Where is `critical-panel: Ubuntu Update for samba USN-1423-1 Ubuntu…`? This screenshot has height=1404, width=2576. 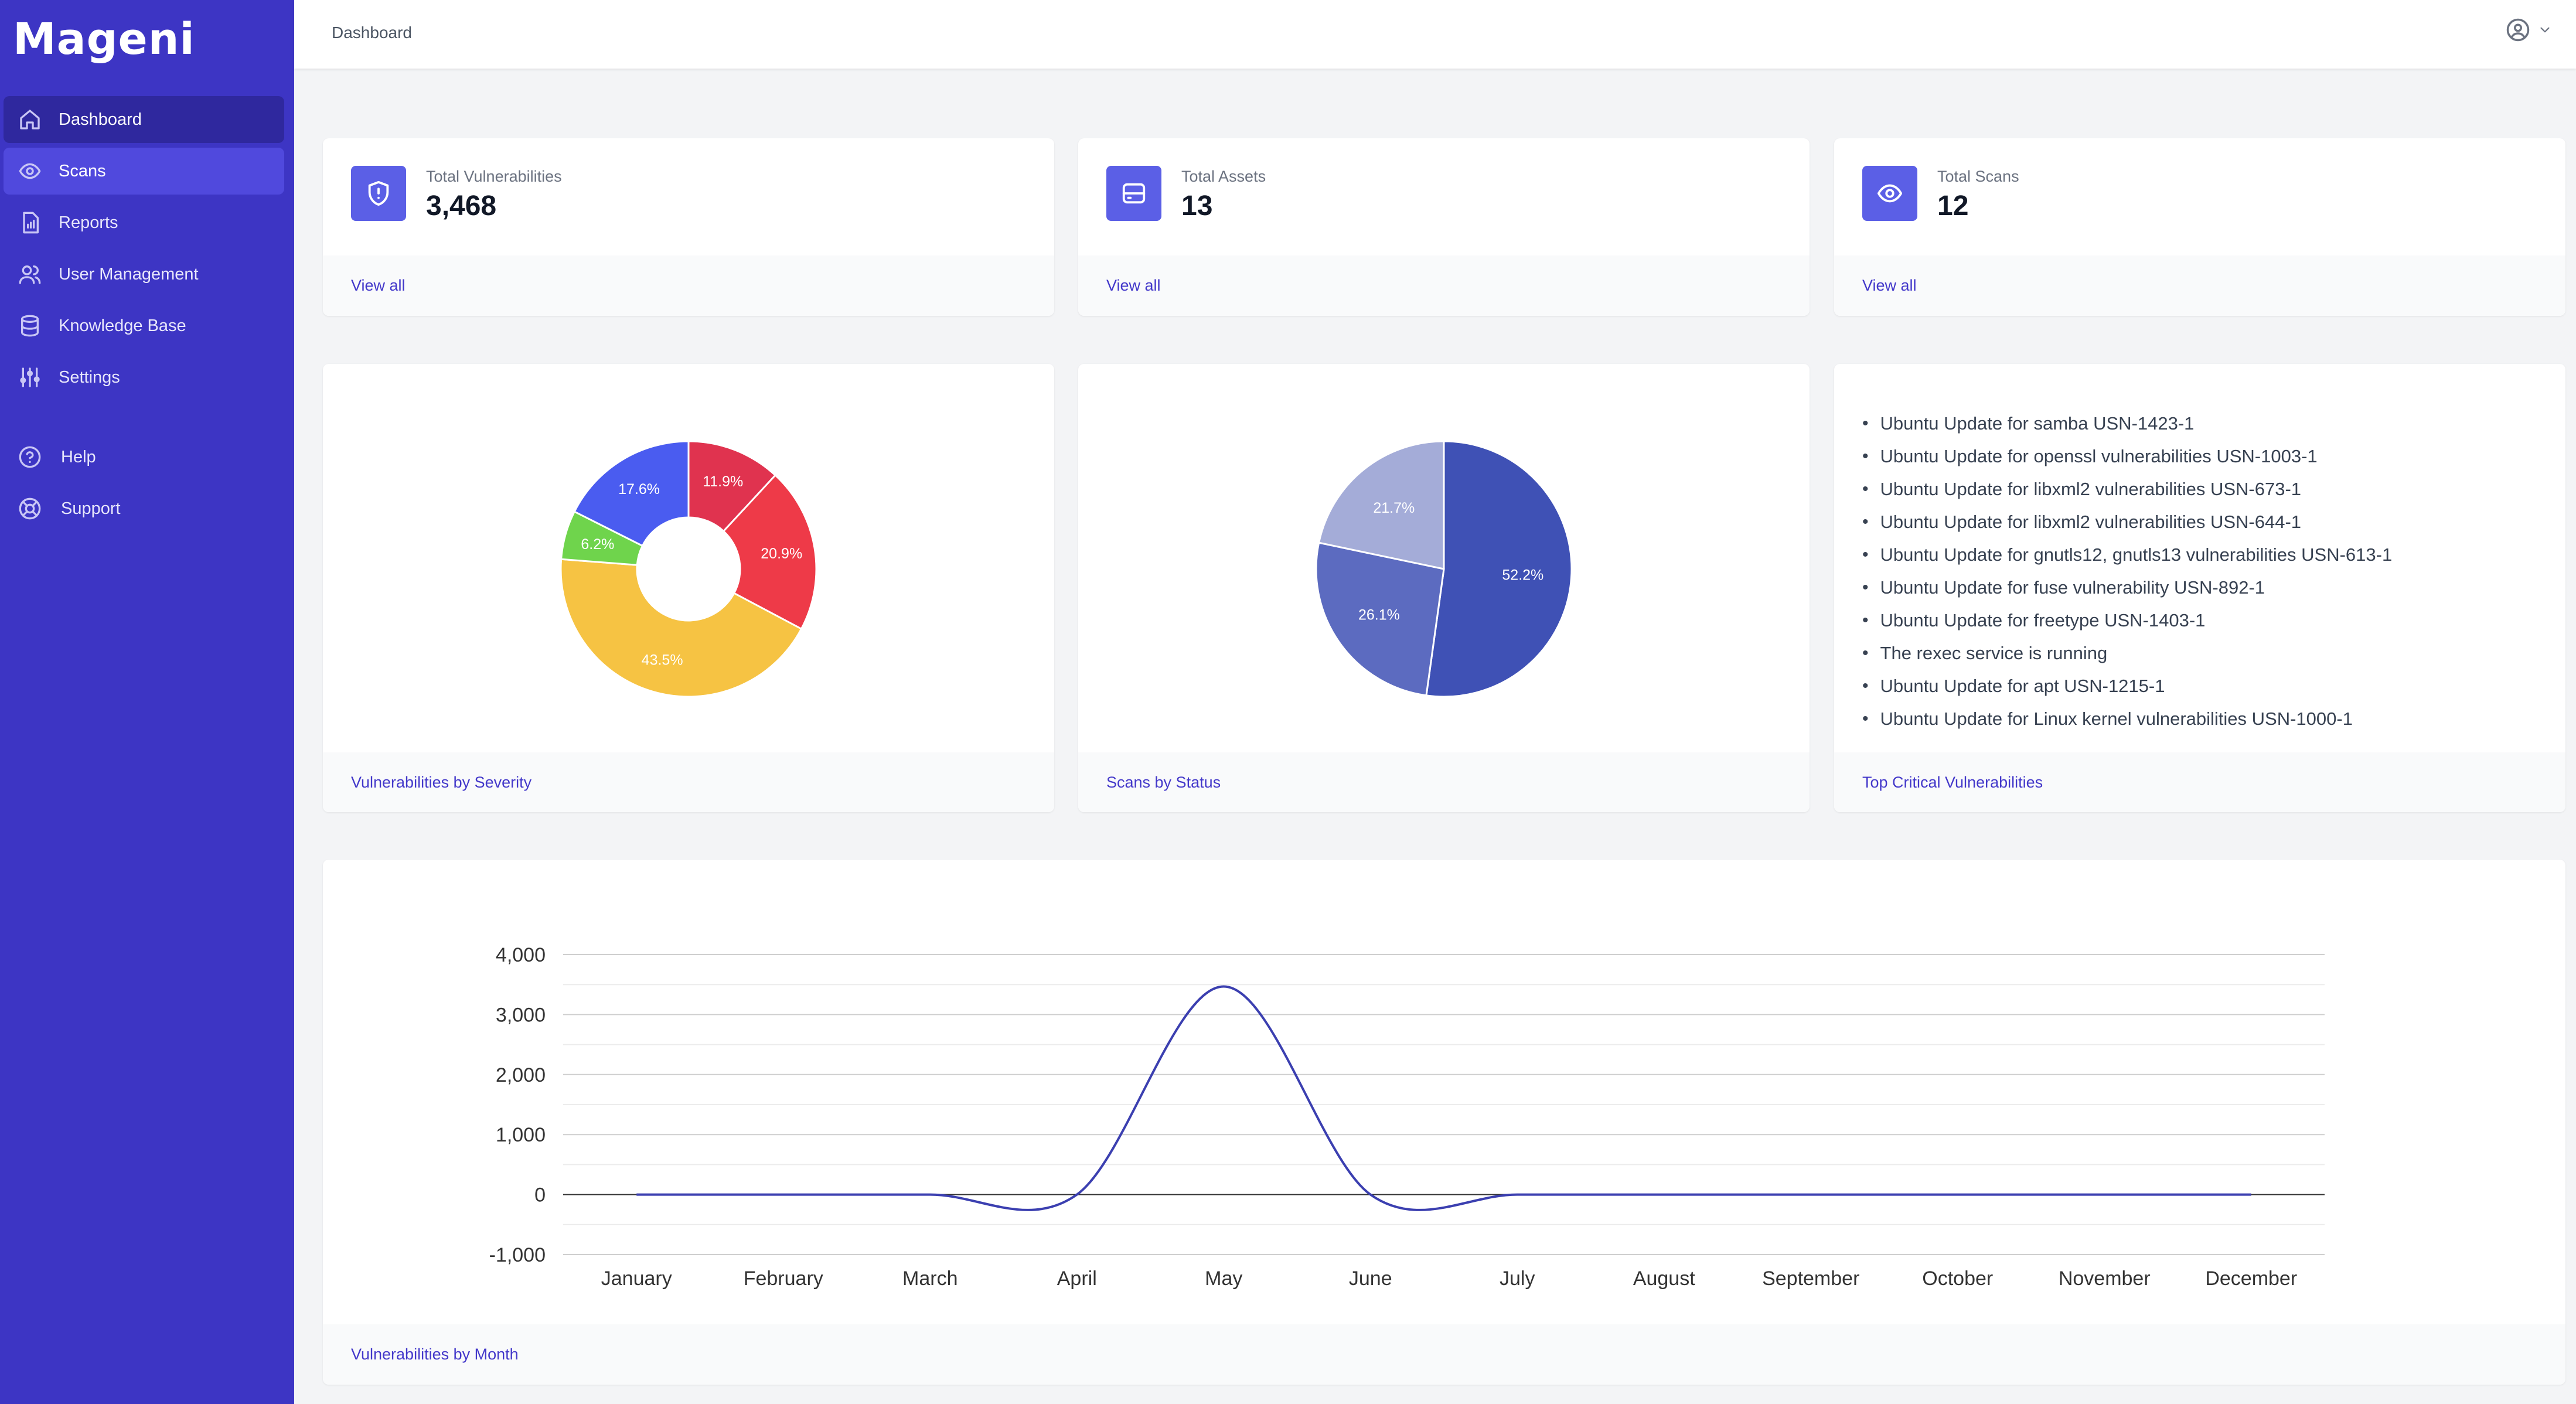 critical-panel: Ubuntu Update for samba USN-1423-1 Ubuntu… is located at coordinates (2199, 588).